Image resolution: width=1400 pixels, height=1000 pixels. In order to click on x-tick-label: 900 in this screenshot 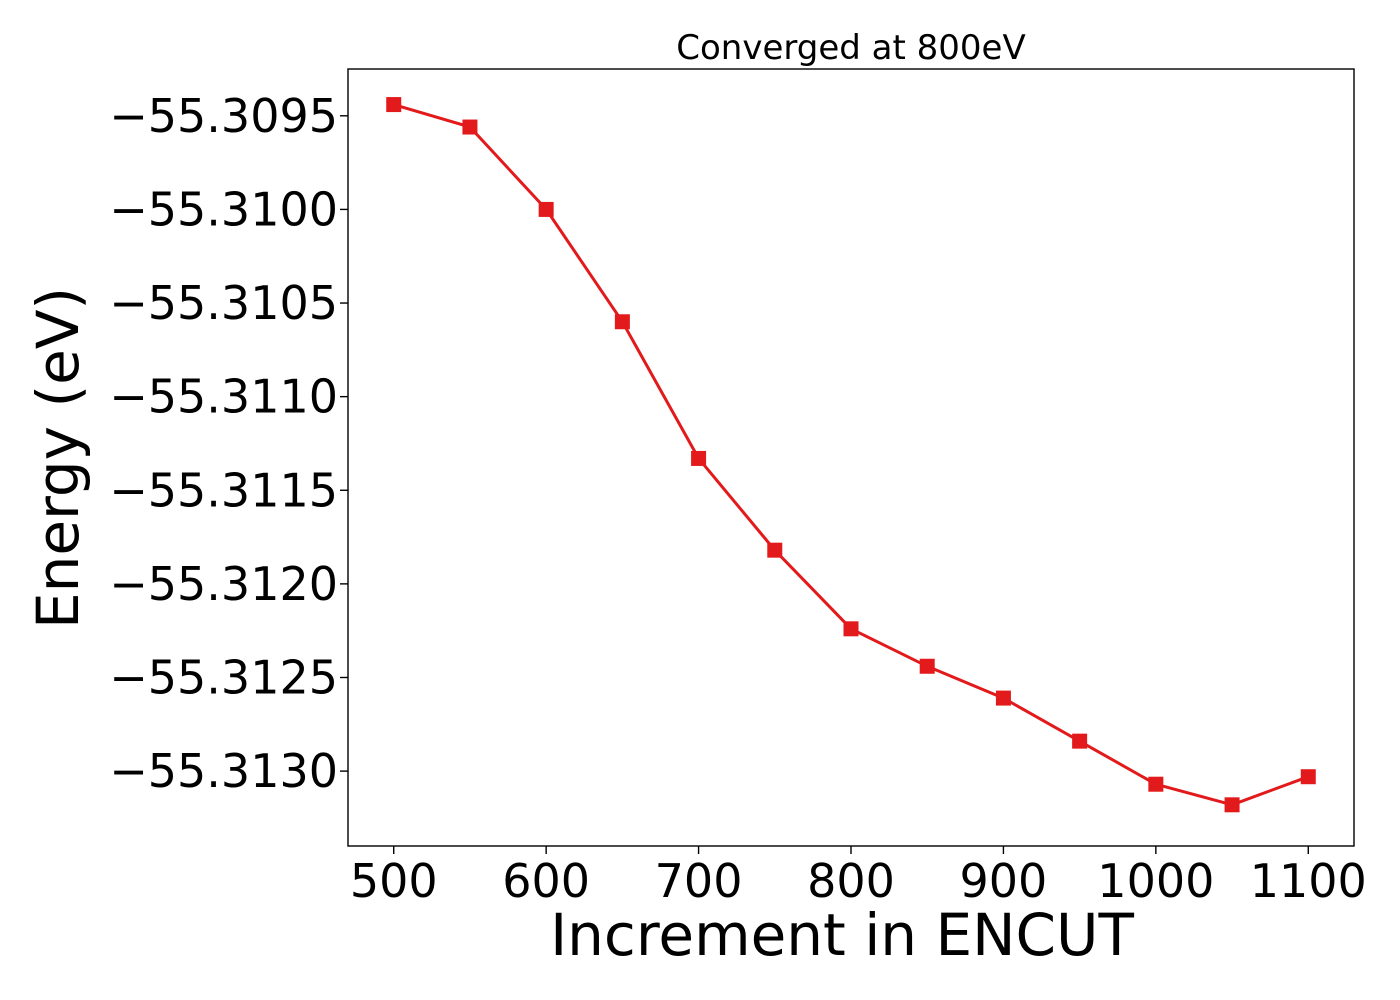, I will do `click(1004, 881)`.